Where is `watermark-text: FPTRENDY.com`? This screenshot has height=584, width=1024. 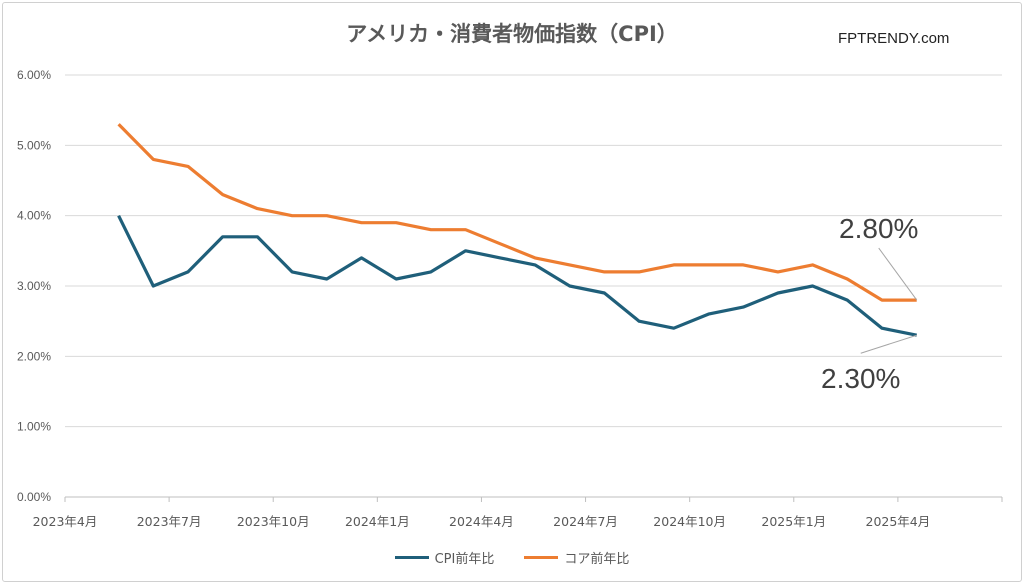 watermark-text: FPTRENDY.com is located at coordinates (894, 38).